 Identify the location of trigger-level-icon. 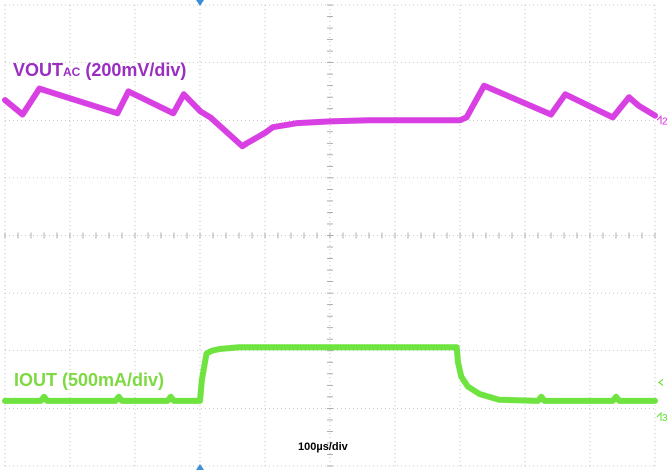
(661, 382).